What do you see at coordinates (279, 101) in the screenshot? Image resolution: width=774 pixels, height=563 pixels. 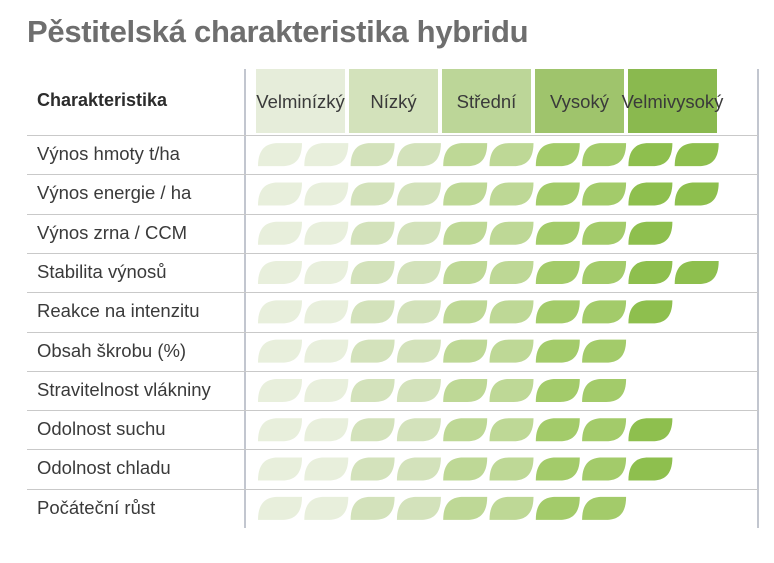 I see `column-header-text: Velmi` at bounding box center [279, 101].